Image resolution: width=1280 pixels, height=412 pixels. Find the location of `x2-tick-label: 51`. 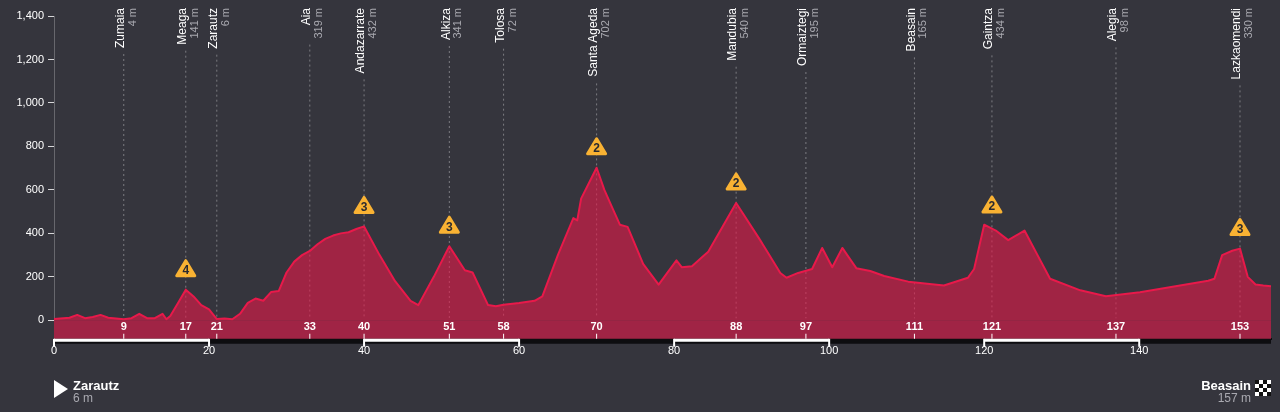

x2-tick-label: 51 is located at coordinates (449, 326).